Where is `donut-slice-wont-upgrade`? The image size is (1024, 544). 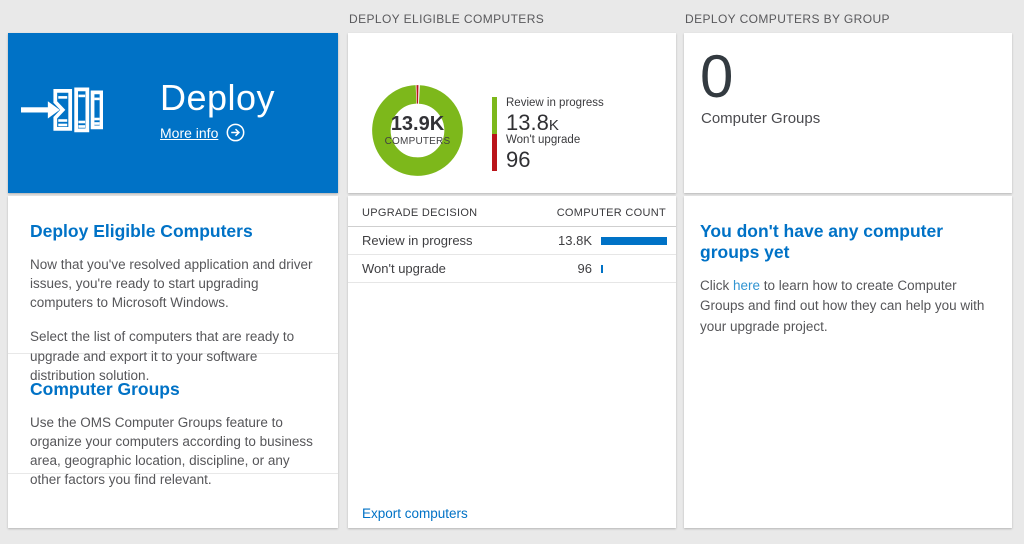
donut-slice-wont-upgrade is located at coordinates (417, 130).